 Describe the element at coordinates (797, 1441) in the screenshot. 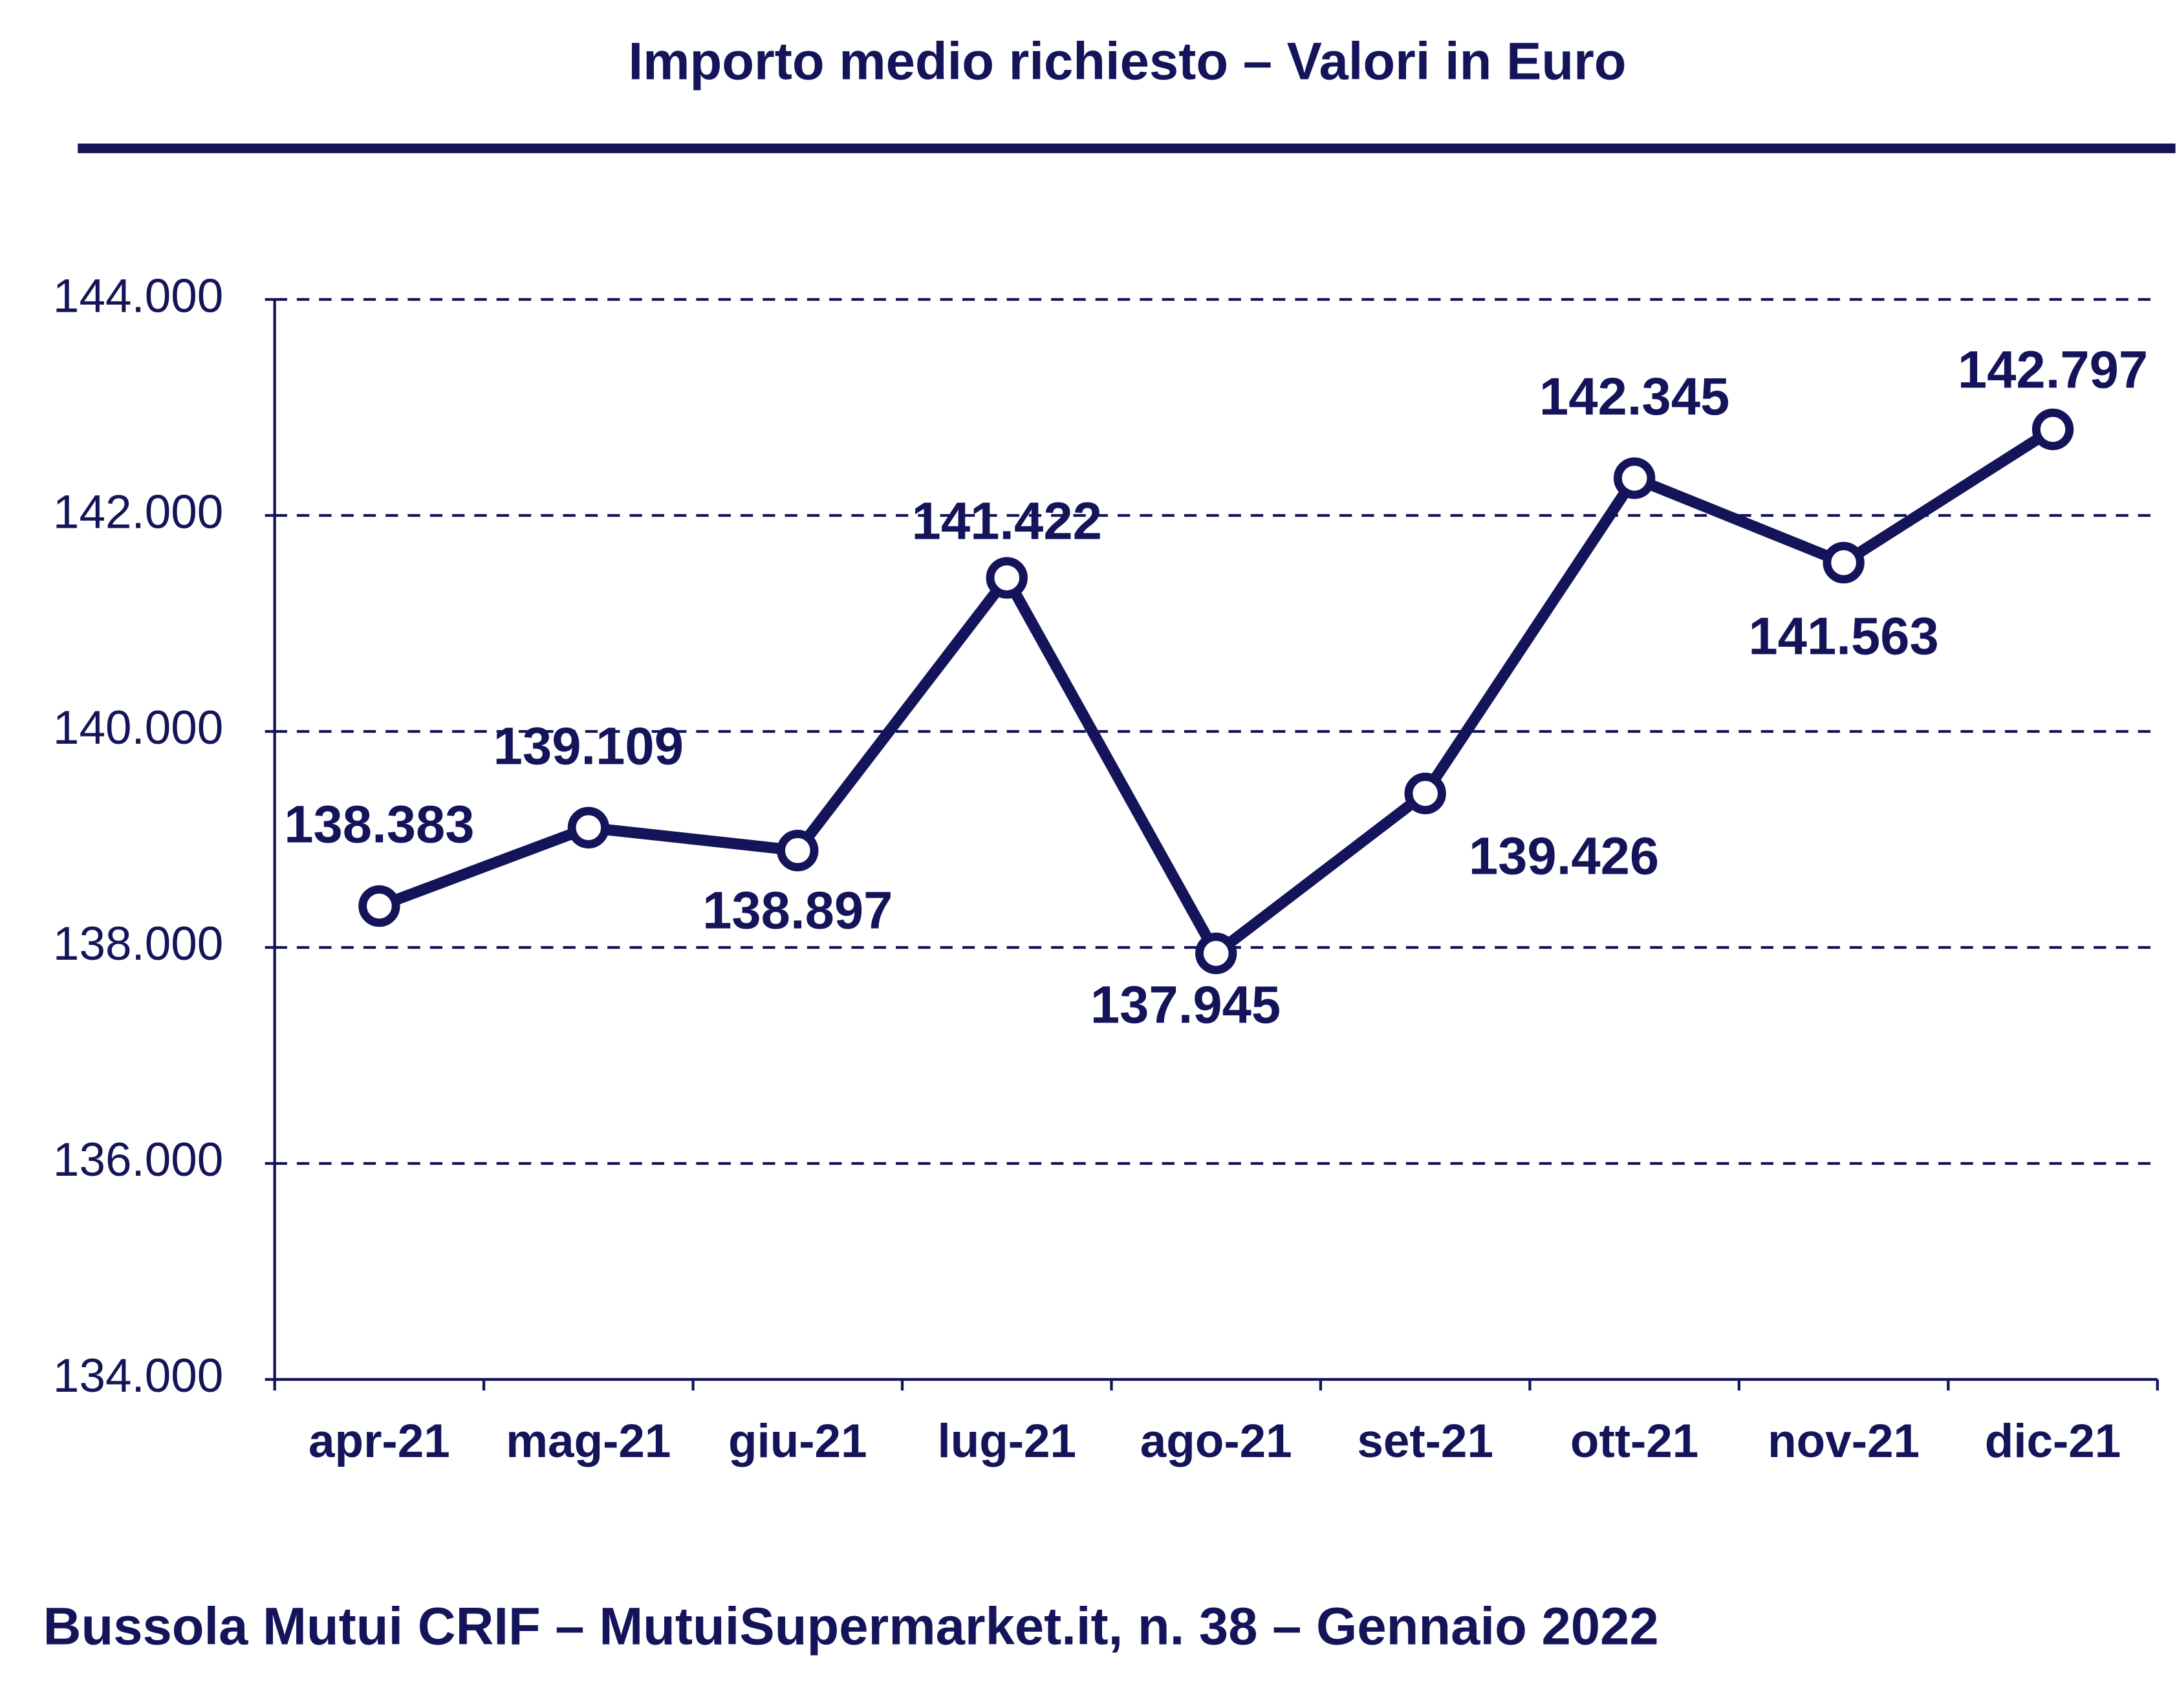

I see `x-tick-label: giu-21` at that location.